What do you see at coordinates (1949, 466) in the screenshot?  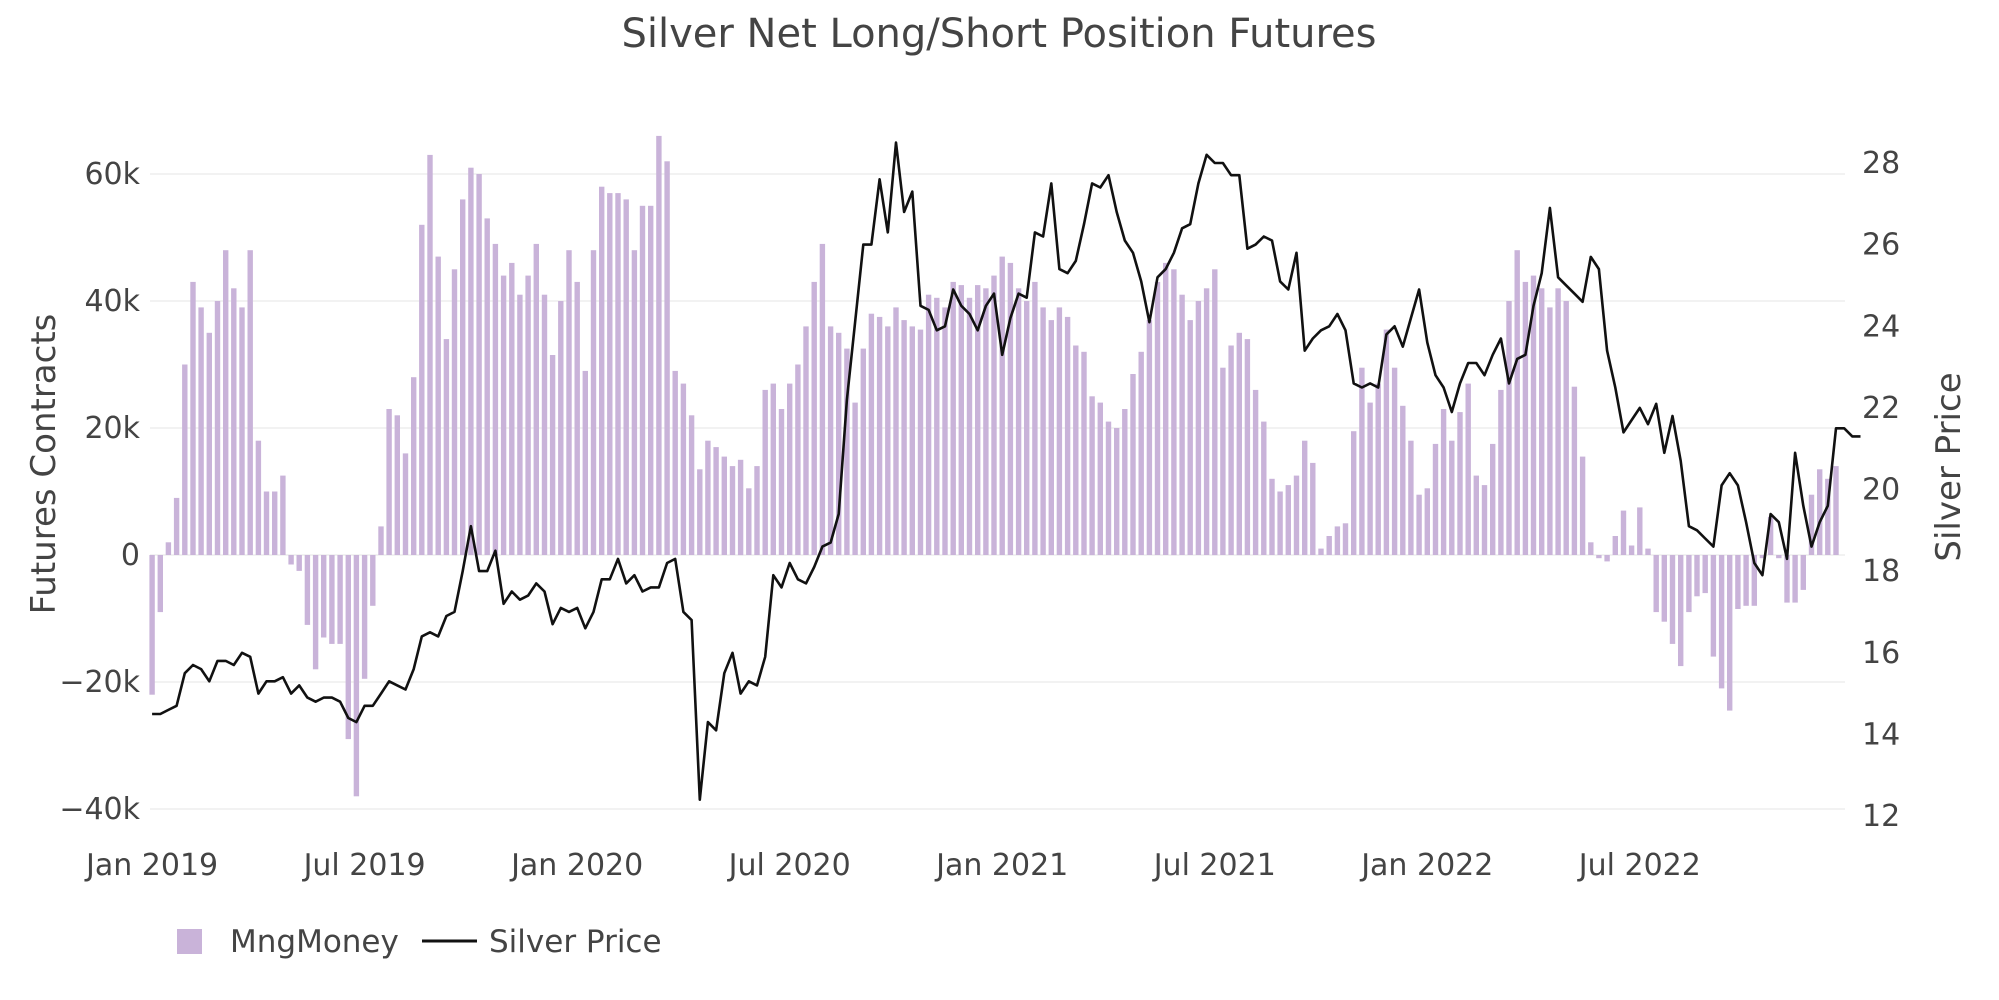 I see `y-right-axis-title: Silver Price` at bounding box center [1949, 466].